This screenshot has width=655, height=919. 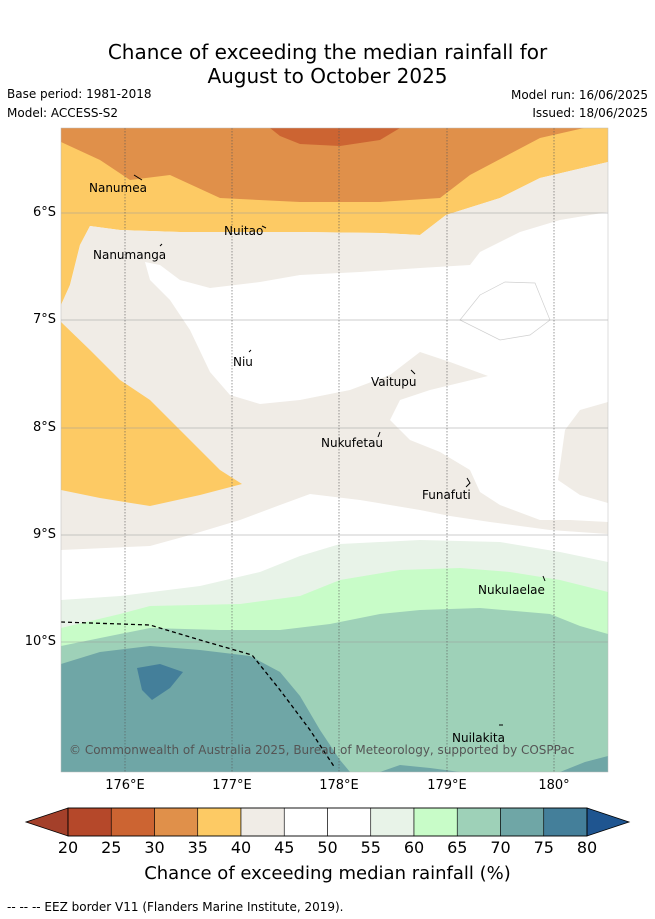 What do you see at coordinates (243, 362) in the screenshot?
I see `label-niu: Niu` at bounding box center [243, 362].